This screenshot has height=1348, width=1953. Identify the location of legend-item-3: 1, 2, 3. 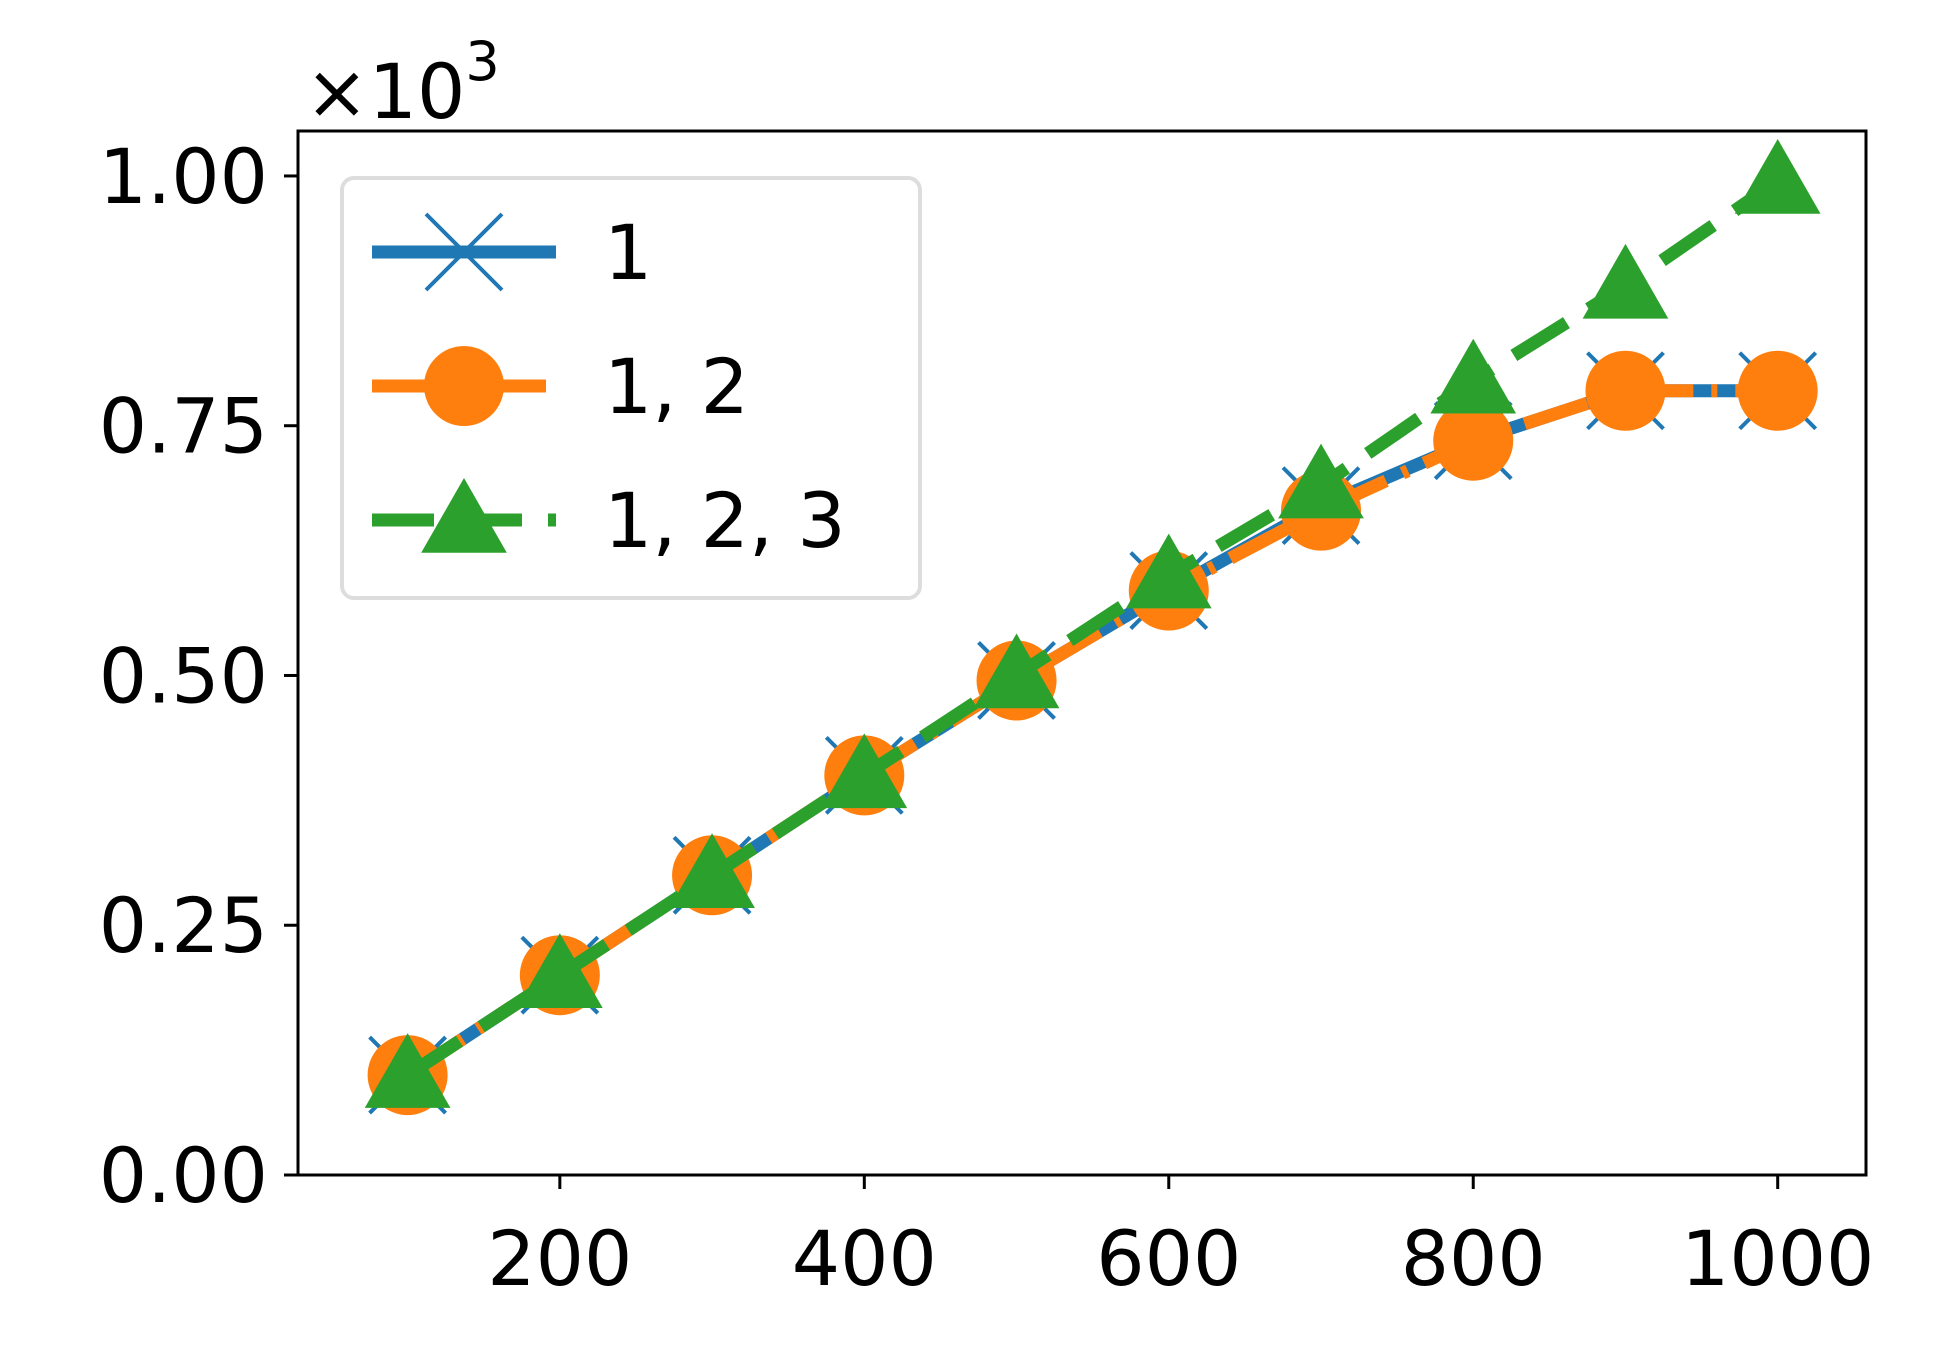
(609, 520).